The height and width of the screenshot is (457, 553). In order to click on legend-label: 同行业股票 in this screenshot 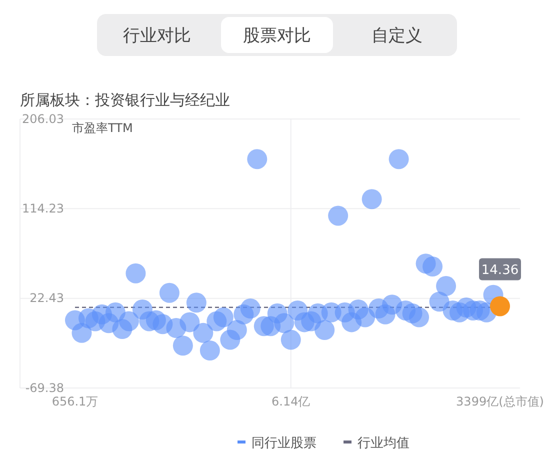, I will do `click(284, 443)`.